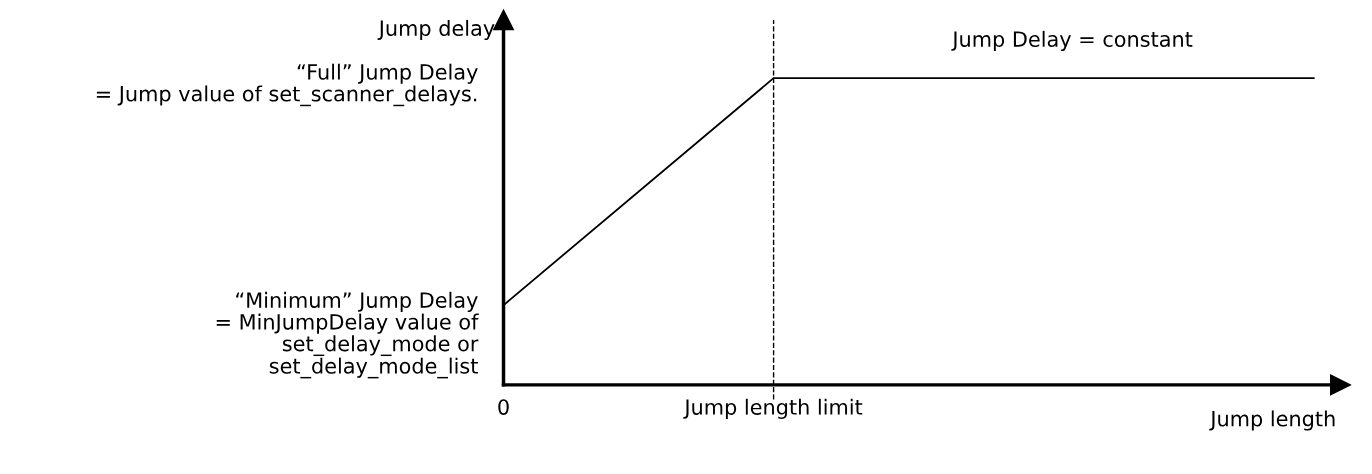  Describe the element at coordinates (1272, 420) in the screenshot. I see `x-axis-title: Jump length` at that location.